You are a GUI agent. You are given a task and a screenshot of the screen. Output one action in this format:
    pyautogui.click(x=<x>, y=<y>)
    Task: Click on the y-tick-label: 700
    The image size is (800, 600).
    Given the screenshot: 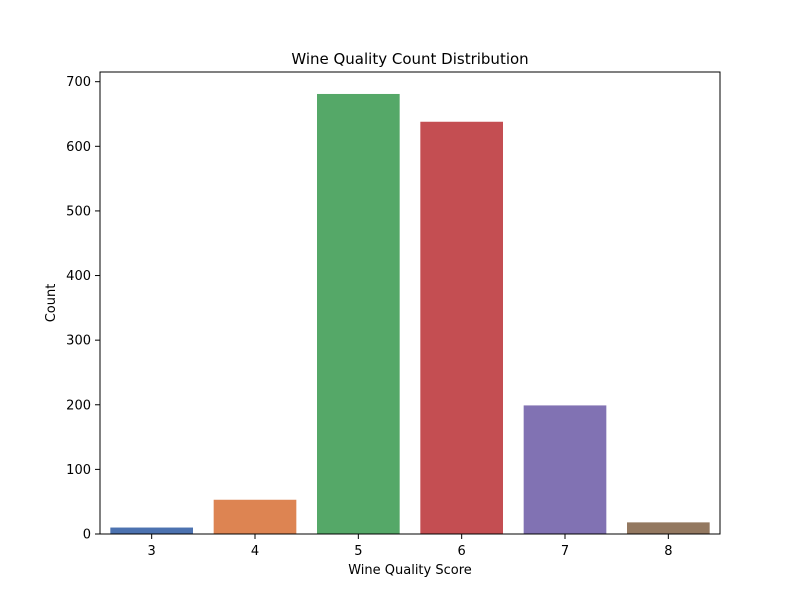 What is the action you would take?
    pyautogui.click(x=78, y=82)
    